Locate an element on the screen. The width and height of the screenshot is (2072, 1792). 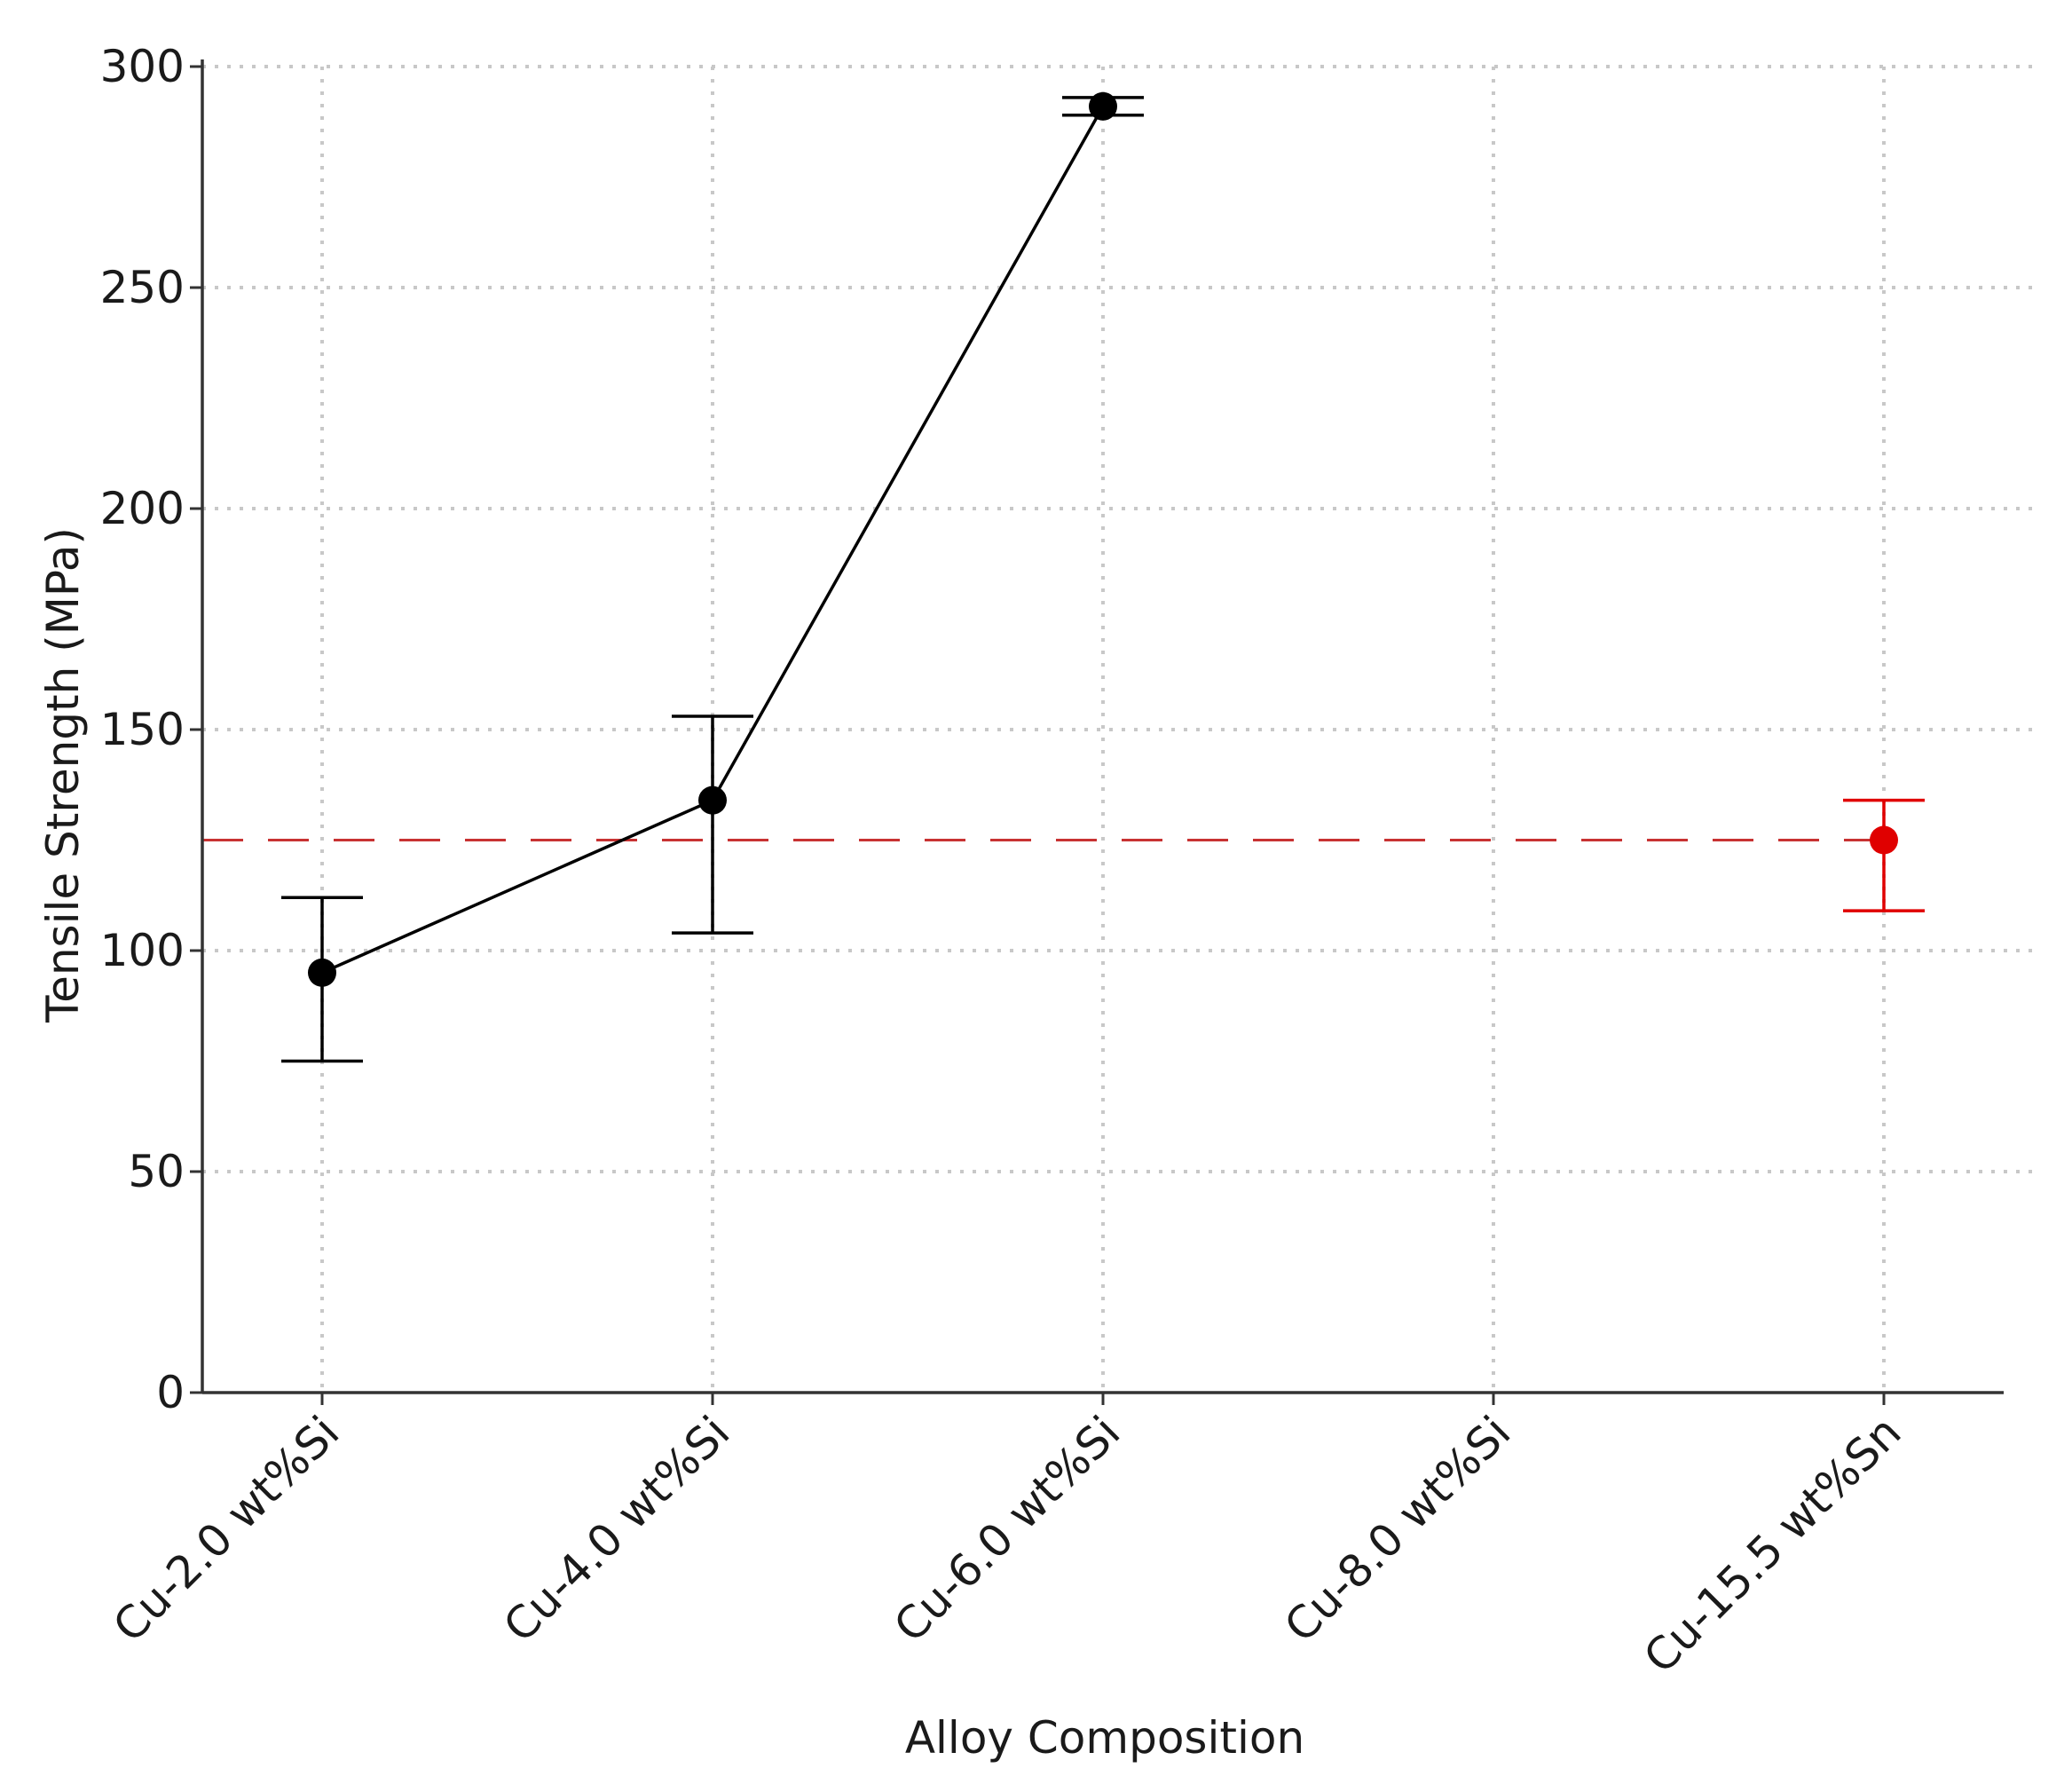
y-axis-title: Tensile Strength (MPa) is located at coordinates (63, 775).